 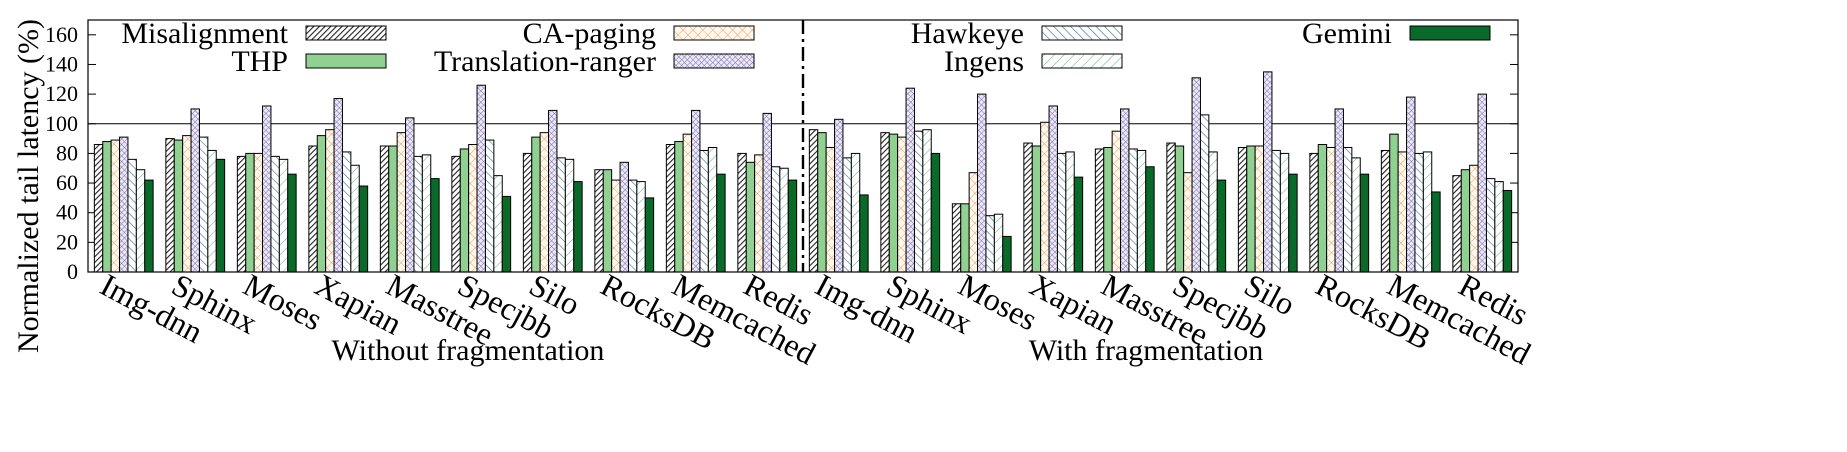 What do you see at coordinates (259, 61) in the screenshot?
I see `legend-label-thp: THP` at bounding box center [259, 61].